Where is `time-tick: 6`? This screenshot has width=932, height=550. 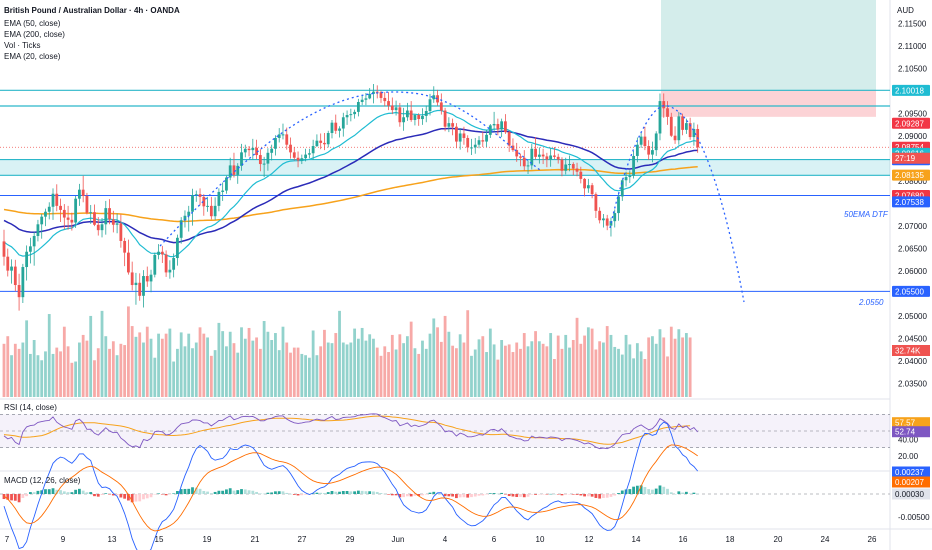
time-tick: 6 is located at coordinates (494, 539).